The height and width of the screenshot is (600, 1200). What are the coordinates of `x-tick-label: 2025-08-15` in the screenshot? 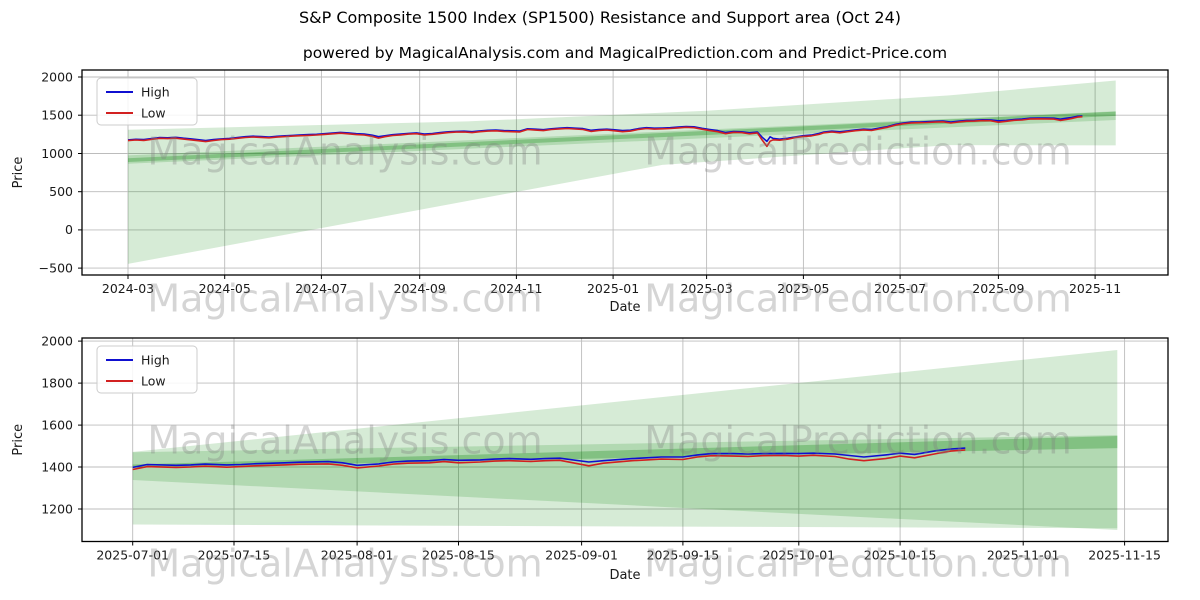 It's located at (458, 555).